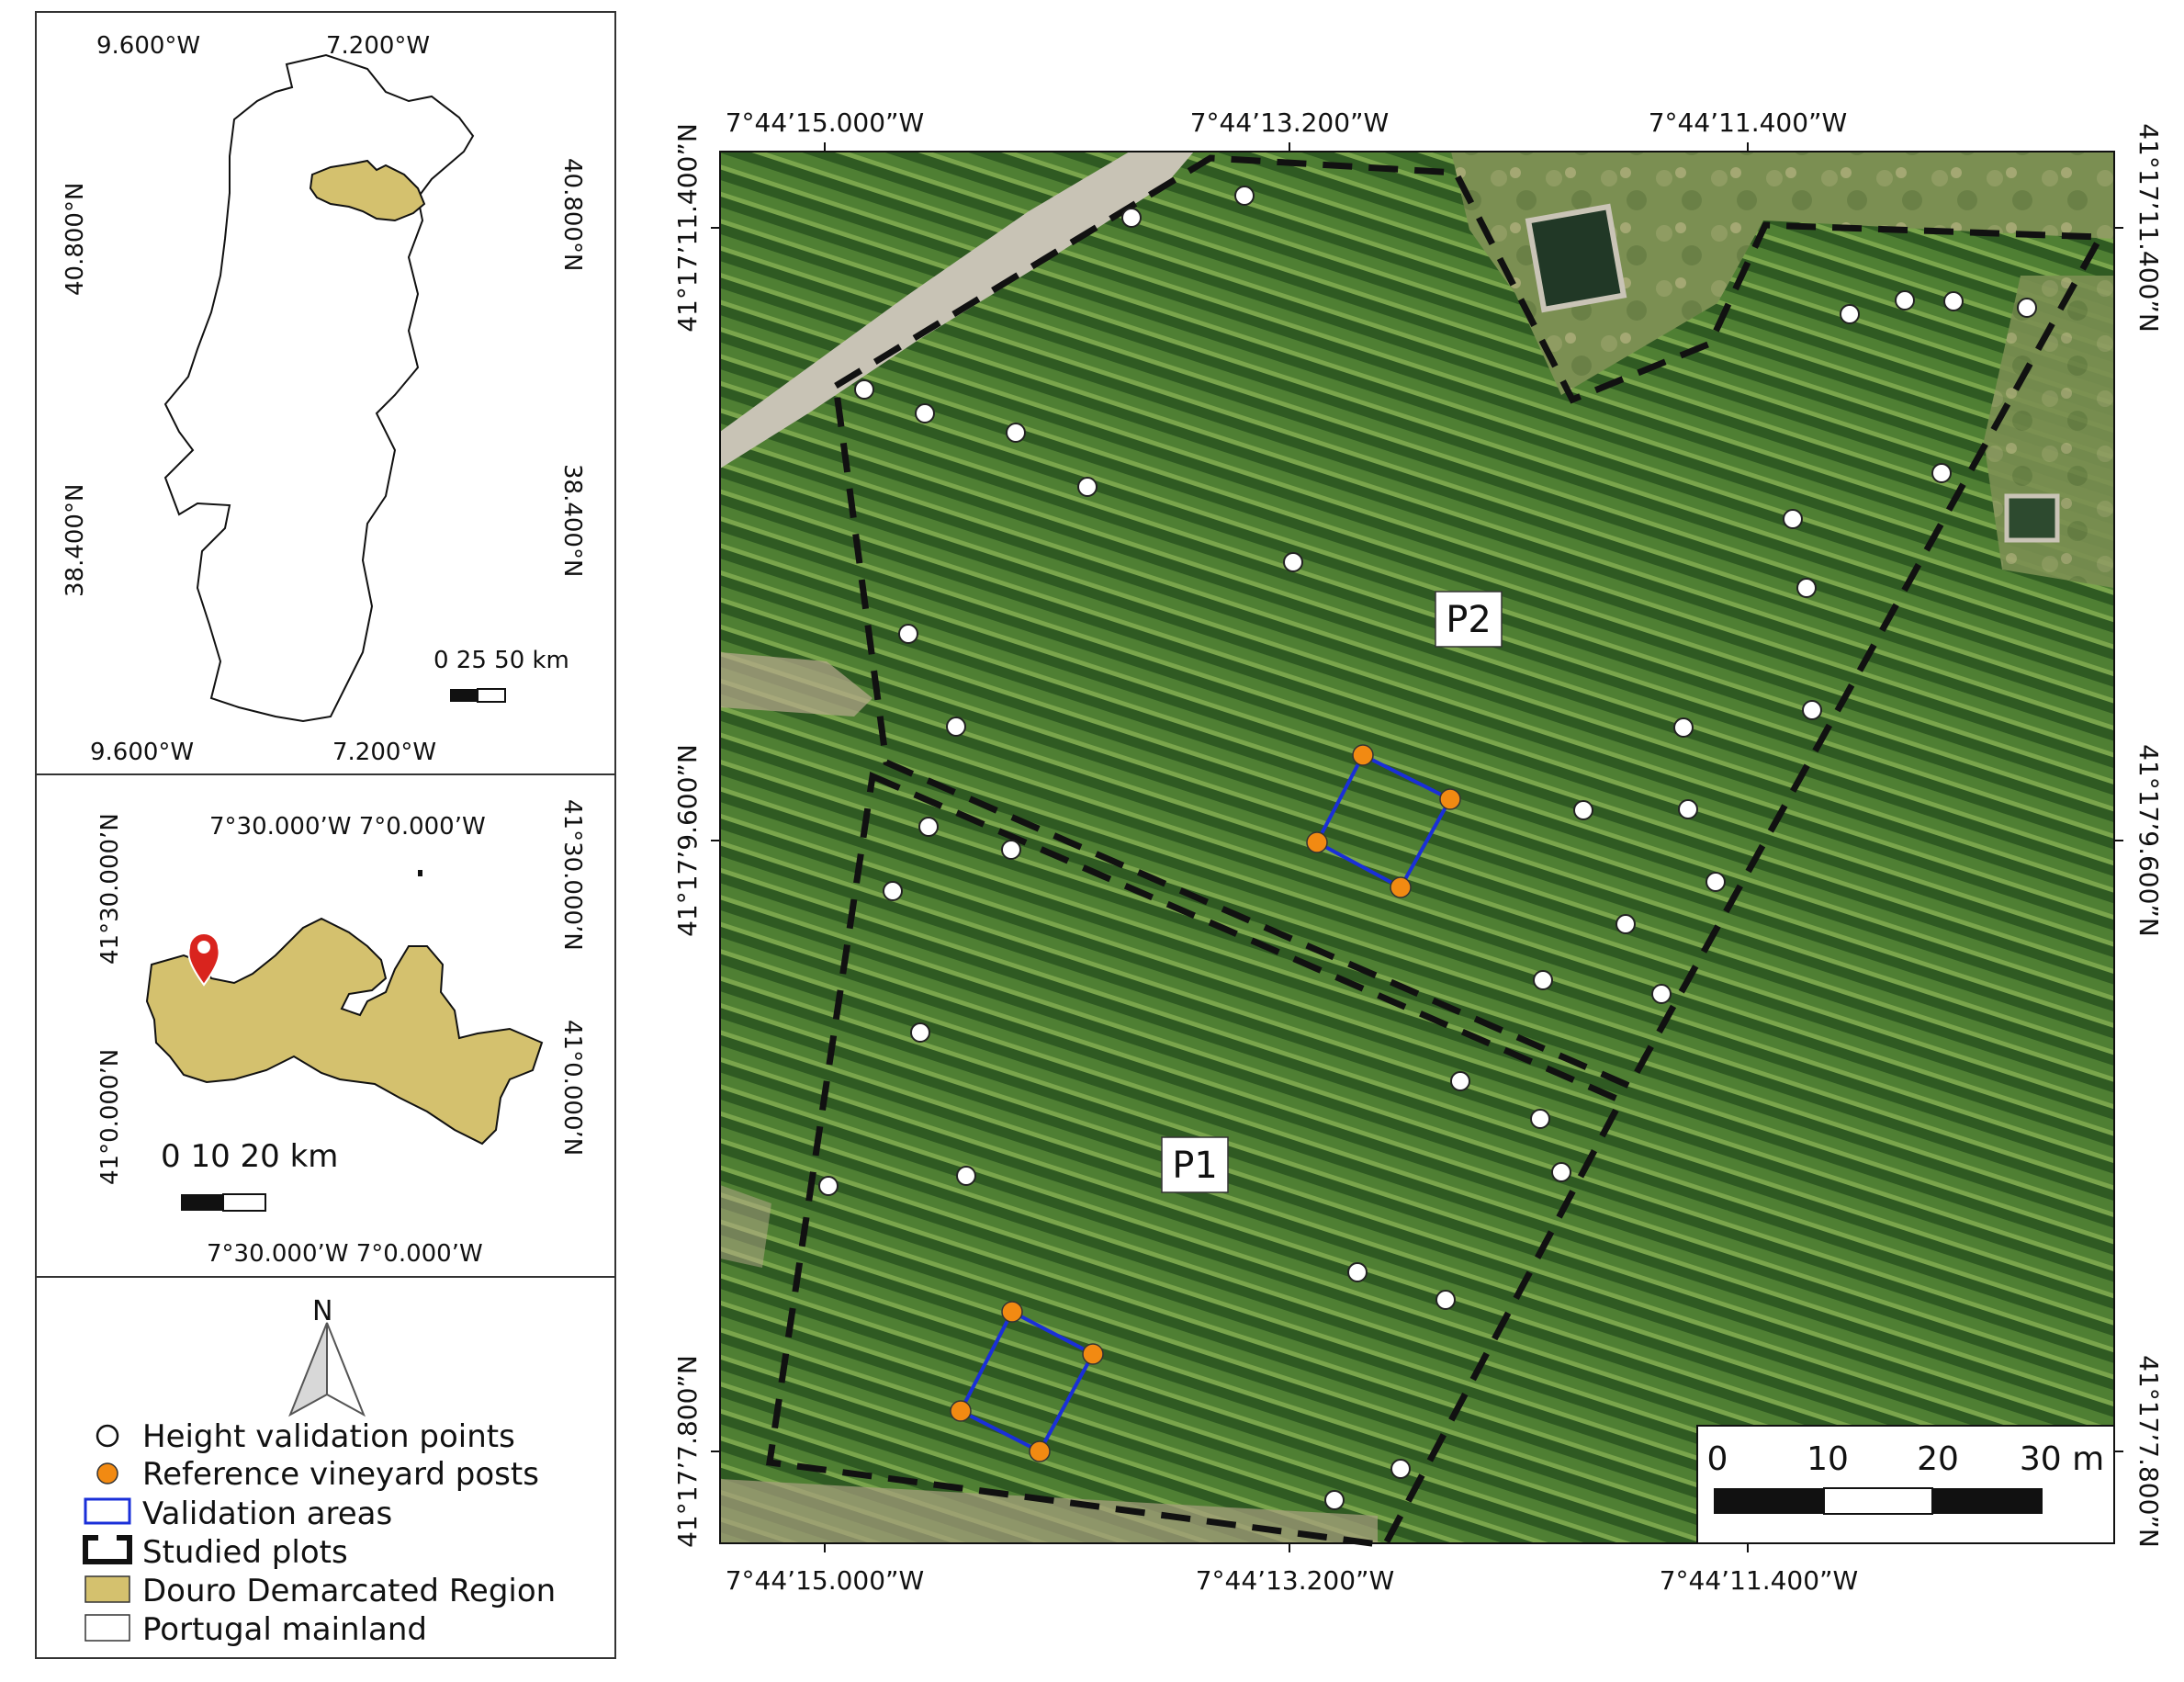  What do you see at coordinates (319, 388) in the screenshot?
I see `portugal-mainland-outline` at bounding box center [319, 388].